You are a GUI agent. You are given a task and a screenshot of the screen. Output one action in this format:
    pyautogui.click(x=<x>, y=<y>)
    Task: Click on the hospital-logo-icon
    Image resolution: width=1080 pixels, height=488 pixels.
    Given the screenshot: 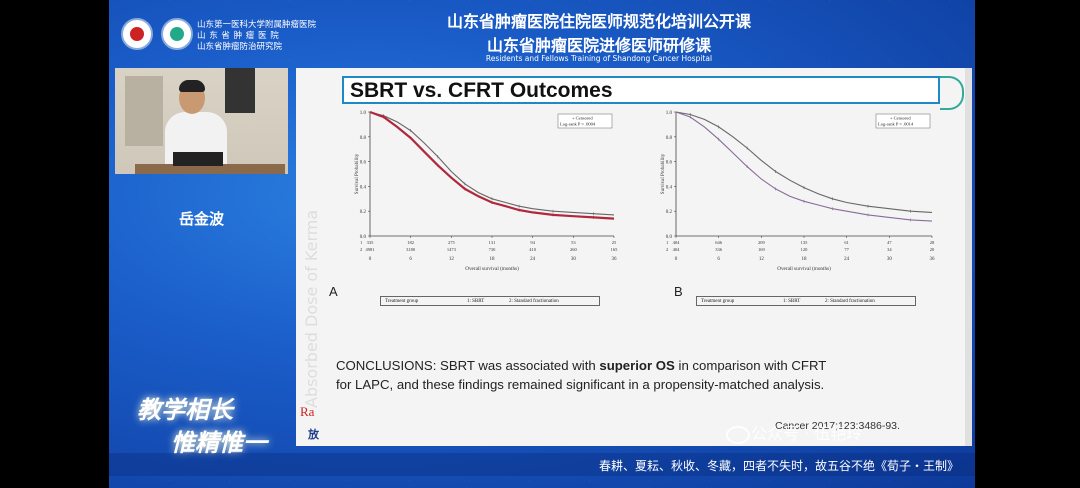 What is the action you would take?
    pyautogui.click(x=137, y=34)
    